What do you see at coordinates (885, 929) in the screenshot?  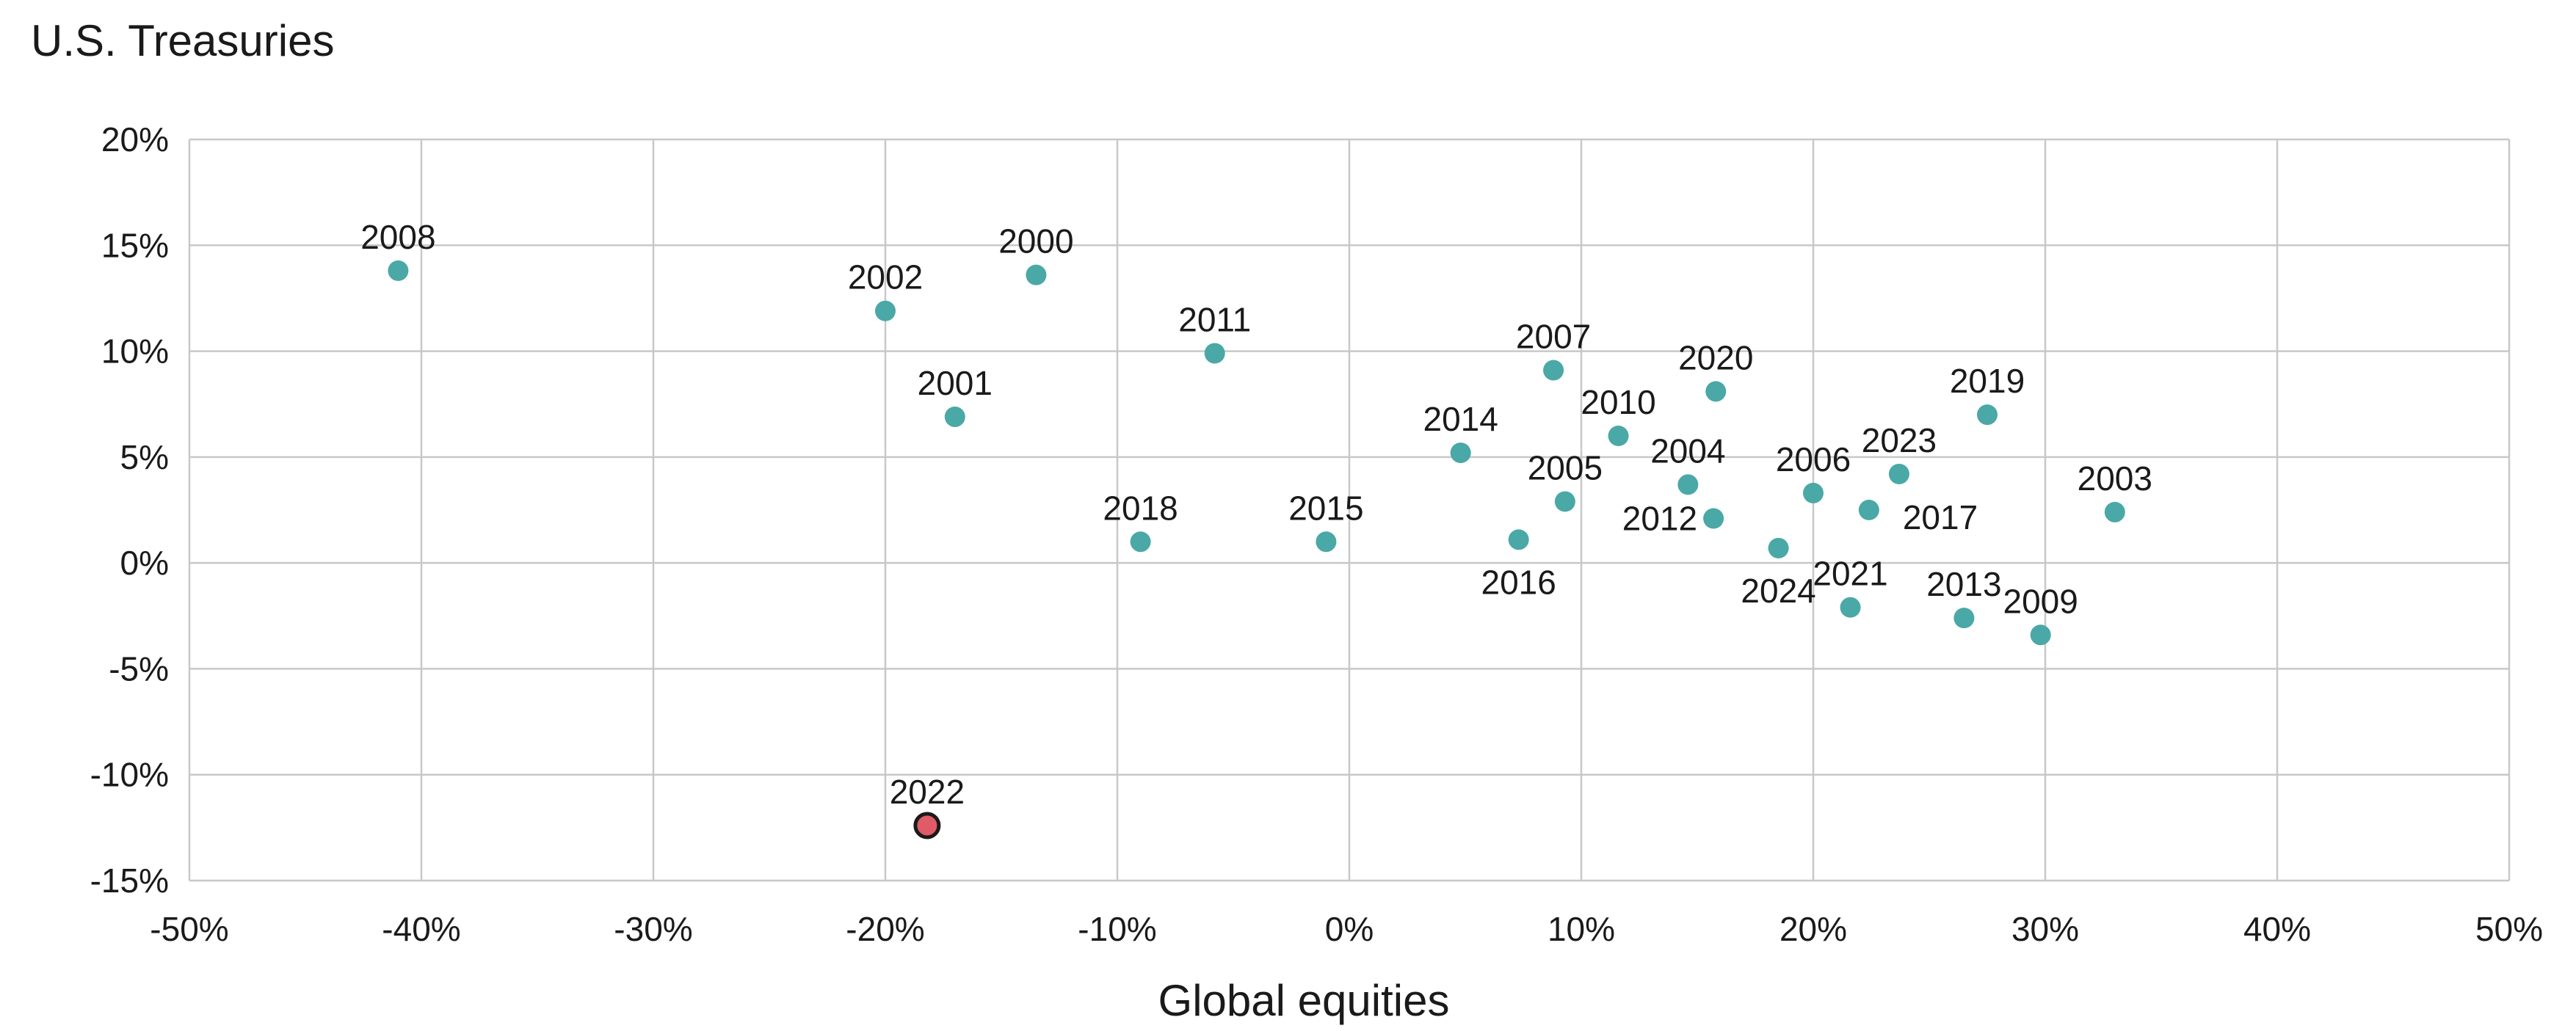 I see `x-tick-label: -20%` at bounding box center [885, 929].